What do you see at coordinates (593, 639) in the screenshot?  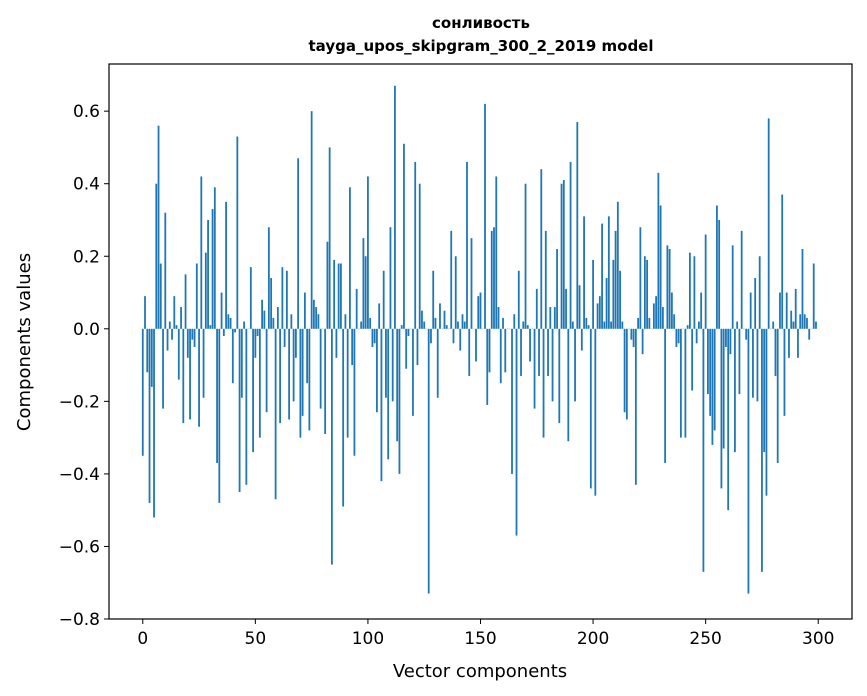 I see `x-tick-label: 200` at bounding box center [593, 639].